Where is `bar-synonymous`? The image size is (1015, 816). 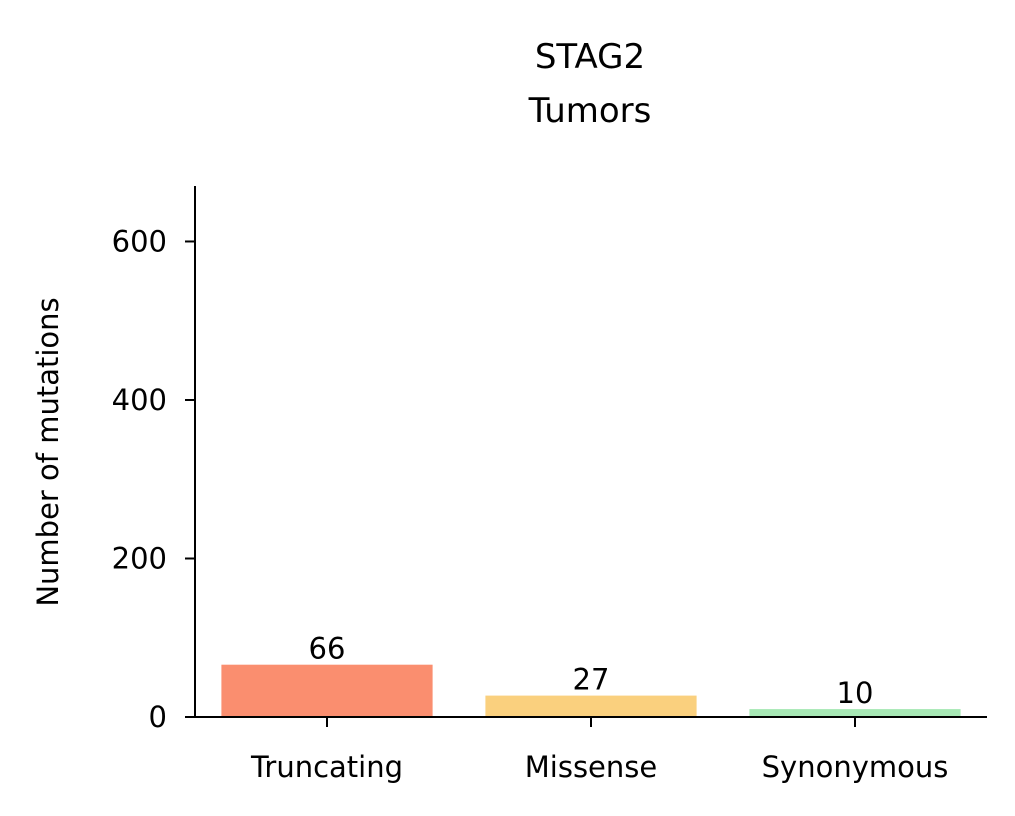
bar-synonymous is located at coordinates (855, 713).